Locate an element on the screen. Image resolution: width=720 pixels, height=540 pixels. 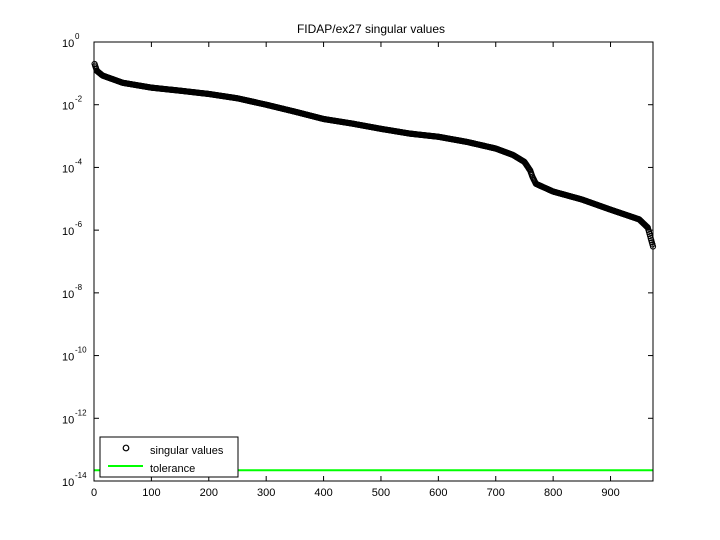
x-tick-label: 300 is located at coordinates (266, 493).